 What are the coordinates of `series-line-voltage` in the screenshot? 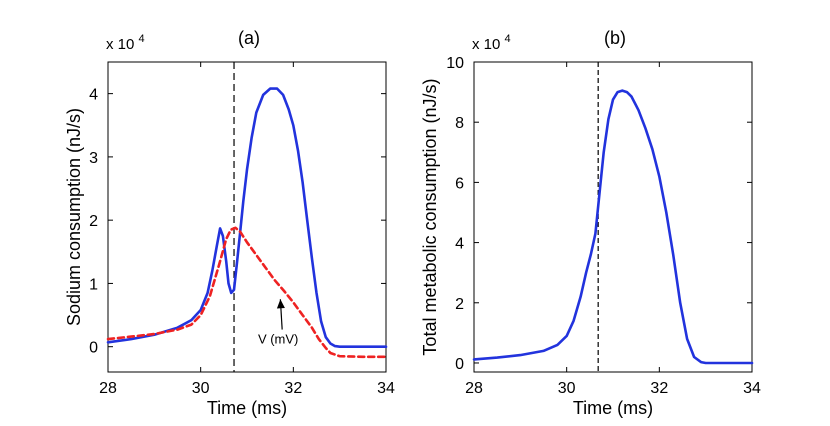 It's located at (247, 292).